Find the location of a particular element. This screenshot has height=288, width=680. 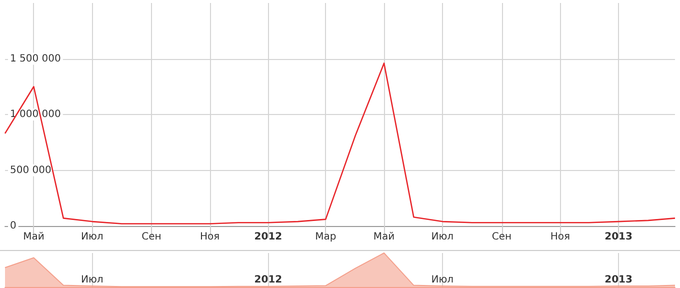

y-tick-label: 1 500 000 is located at coordinates (35, 58).